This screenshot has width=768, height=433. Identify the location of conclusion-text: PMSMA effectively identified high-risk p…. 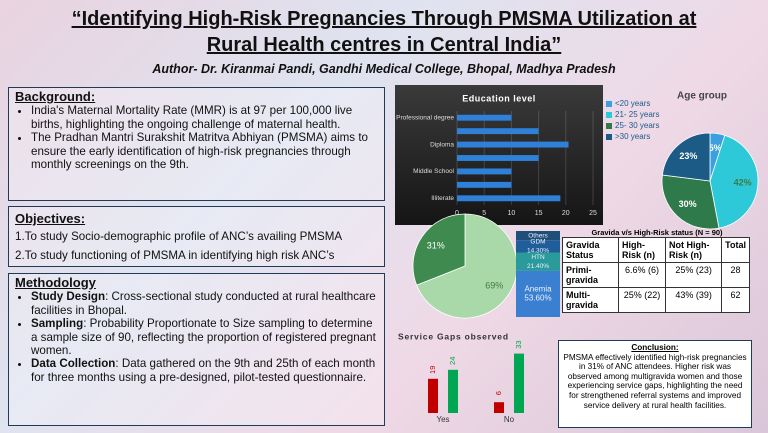
(655, 381).